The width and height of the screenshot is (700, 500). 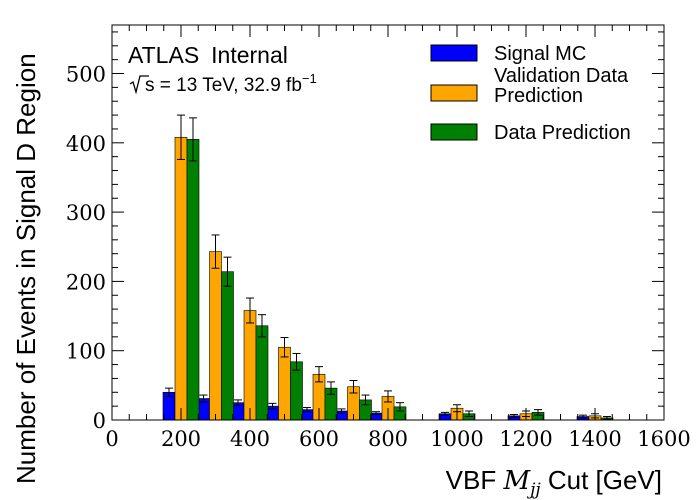 I want to click on x-tick-label: 0, so click(x=111, y=439).